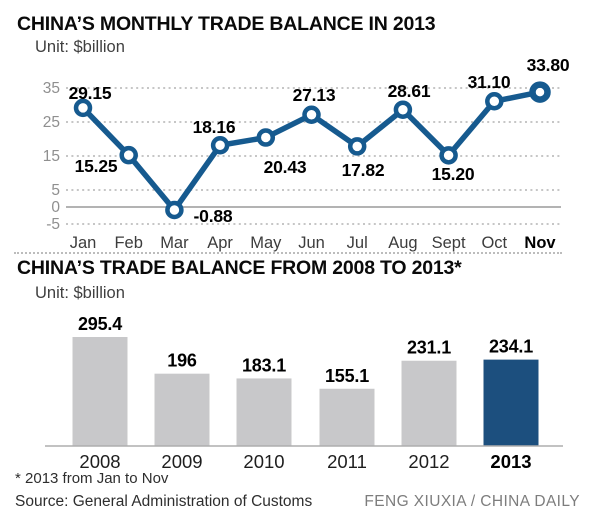 This screenshot has width=600, height=516. I want to click on y-axis-tick: 15, so click(51, 156).